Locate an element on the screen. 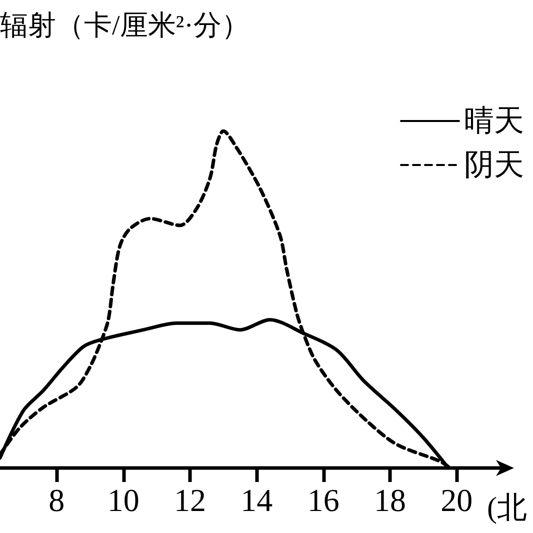 The height and width of the screenshot is (533, 533). x-tick-label: 16 is located at coordinates (323, 500).